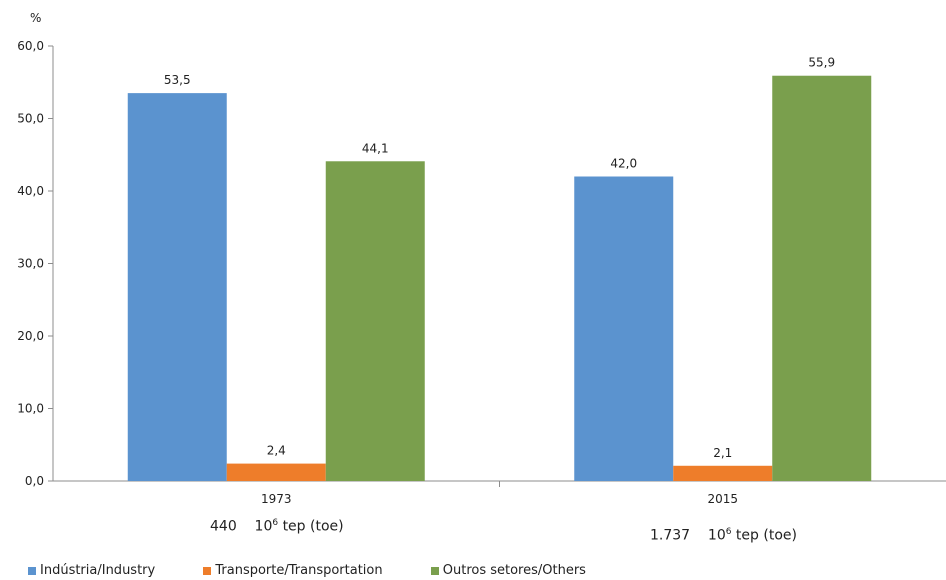 The image size is (946, 580). What do you see at coordinates (34, 481) in the screenshot?
I see `y-tick-label: 0,0` at bounding box center [34, 481].